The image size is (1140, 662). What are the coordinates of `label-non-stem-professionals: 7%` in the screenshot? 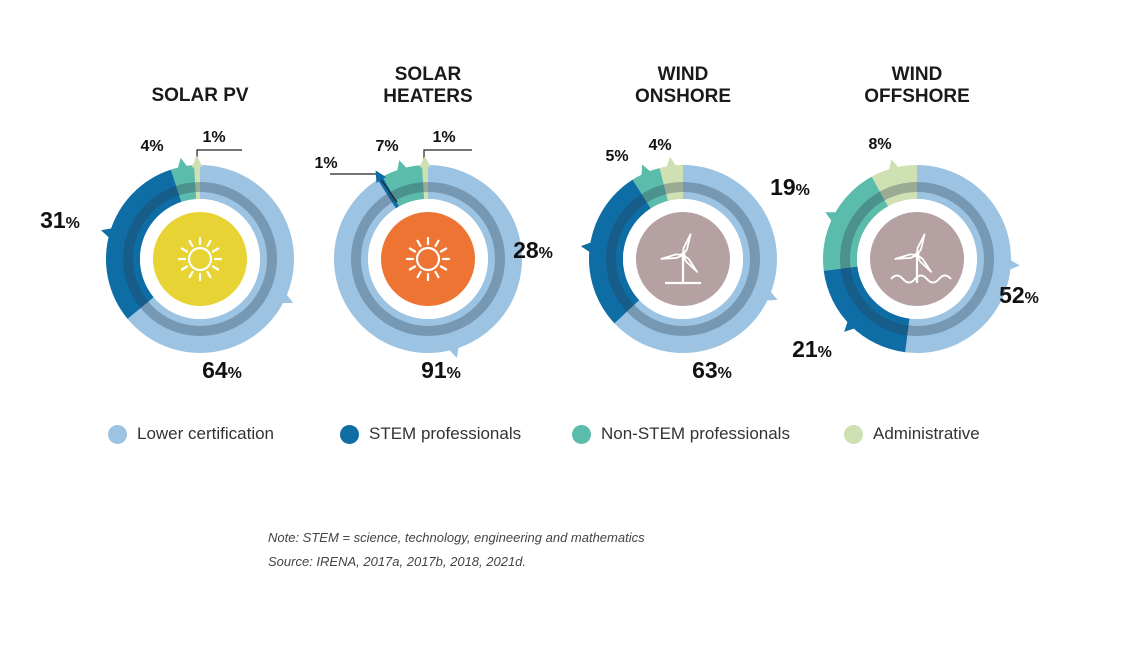 It's located at (386, 146).